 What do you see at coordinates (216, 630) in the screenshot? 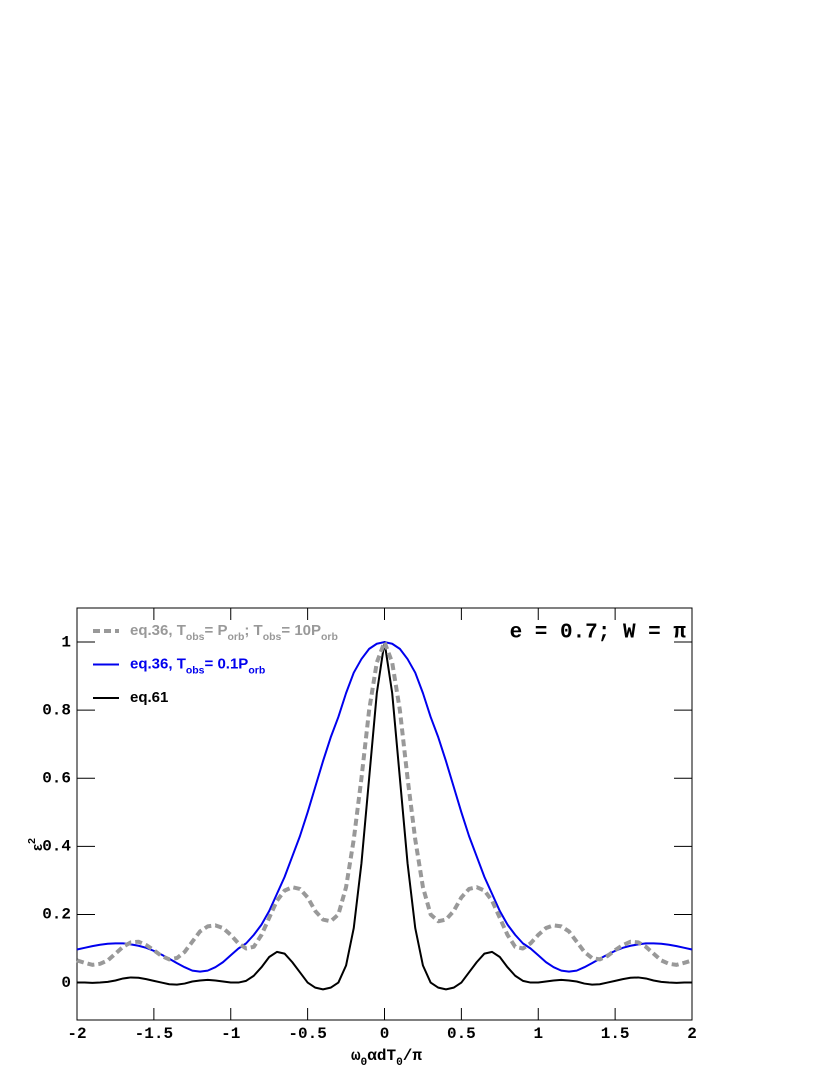
I see `text-part: = P` at bounding box center [216, 630].